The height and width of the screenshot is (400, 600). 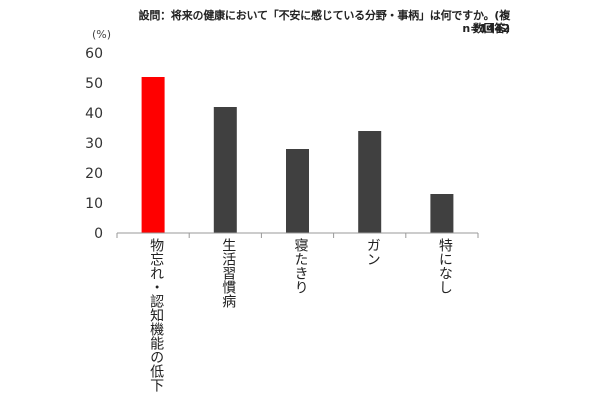 I want to click on y-tick-label: 60, so click(x=94, y=54).